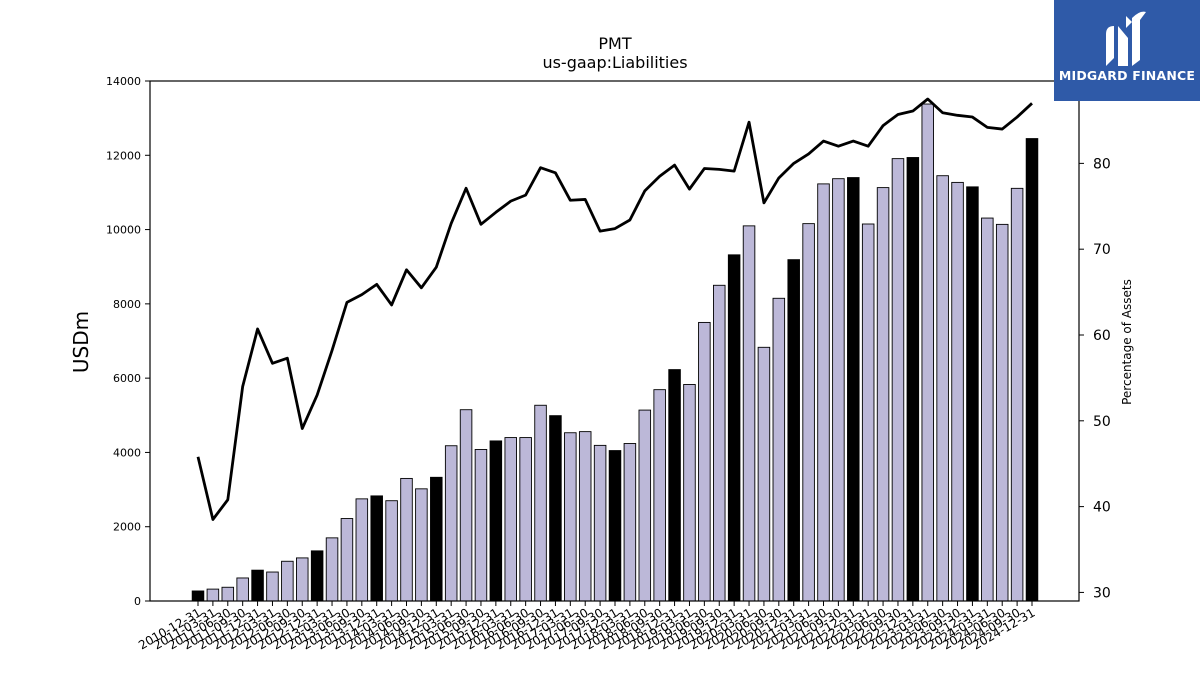 The width and height of the screenshot is (1200, 675). I want to click on y2-tick-label: 60, so click(1102, 336).